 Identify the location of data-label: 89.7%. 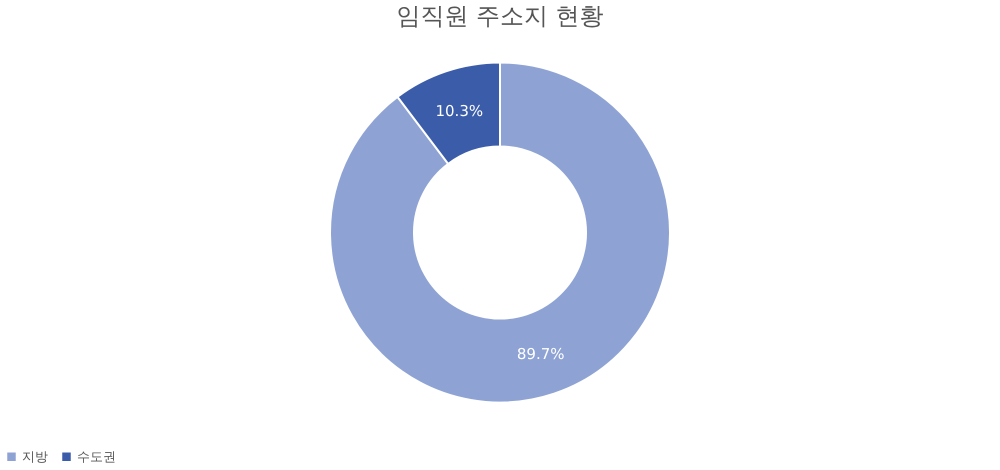
(540, 353).